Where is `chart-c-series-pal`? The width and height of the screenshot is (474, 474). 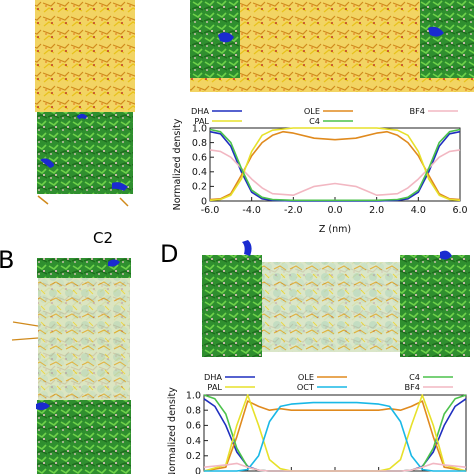 chart-c-series-pal is located at coordinates (335, 164).